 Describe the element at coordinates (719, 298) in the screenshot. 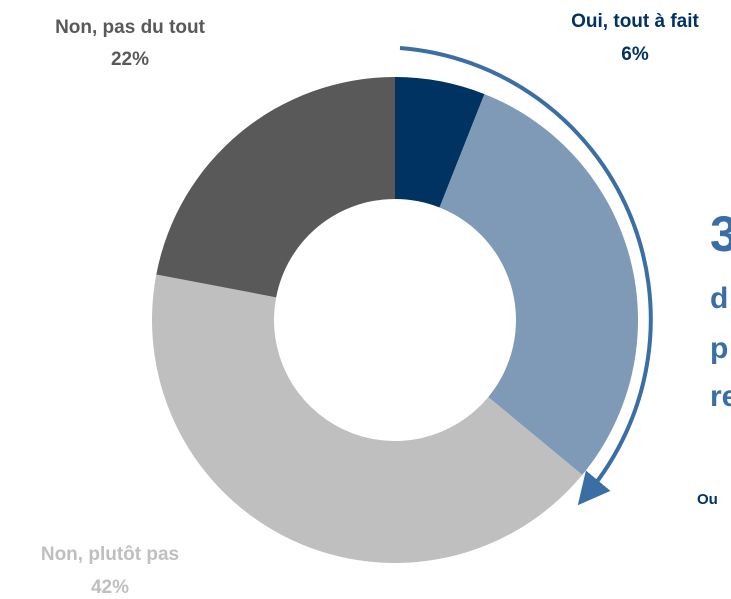

I see `annotation: d` at that location.